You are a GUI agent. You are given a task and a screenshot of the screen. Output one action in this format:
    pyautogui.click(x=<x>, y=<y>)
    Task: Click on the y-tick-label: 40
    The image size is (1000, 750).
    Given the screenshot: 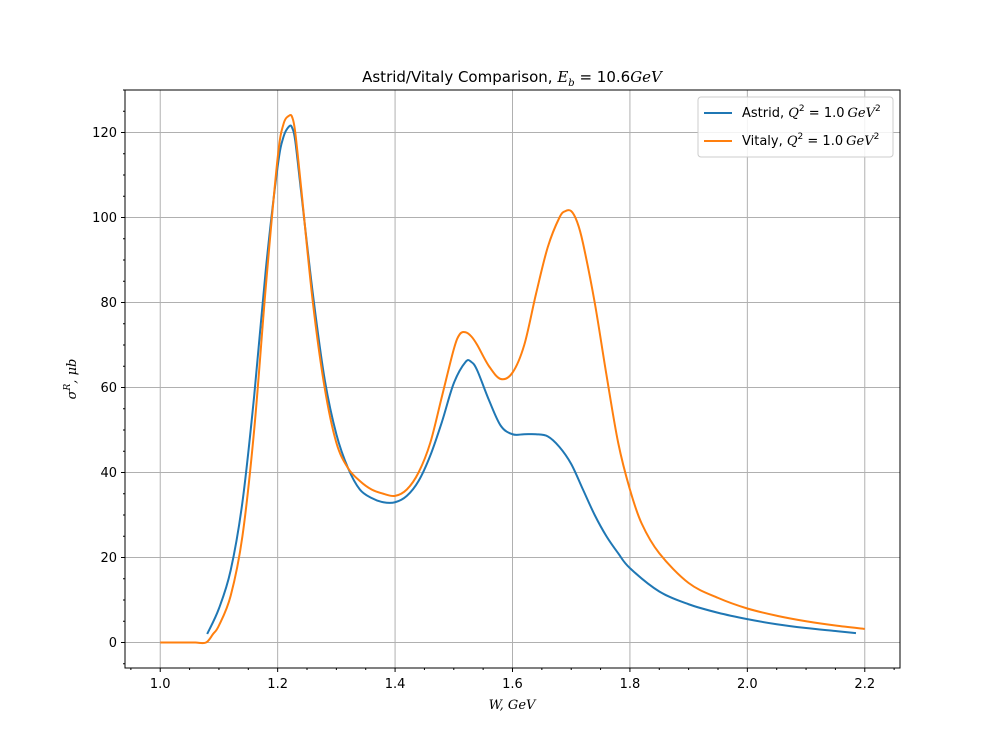 What is the action you would take?
    pyautogui.click(x=108, y=473)
    